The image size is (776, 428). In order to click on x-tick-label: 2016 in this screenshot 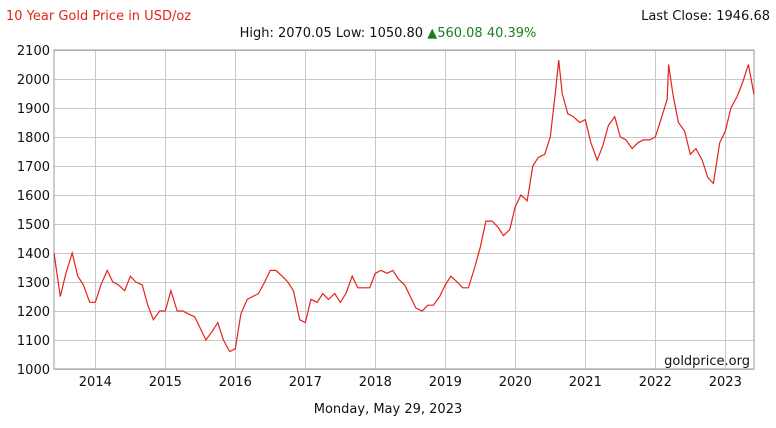, I will do `click(235, 382)`.